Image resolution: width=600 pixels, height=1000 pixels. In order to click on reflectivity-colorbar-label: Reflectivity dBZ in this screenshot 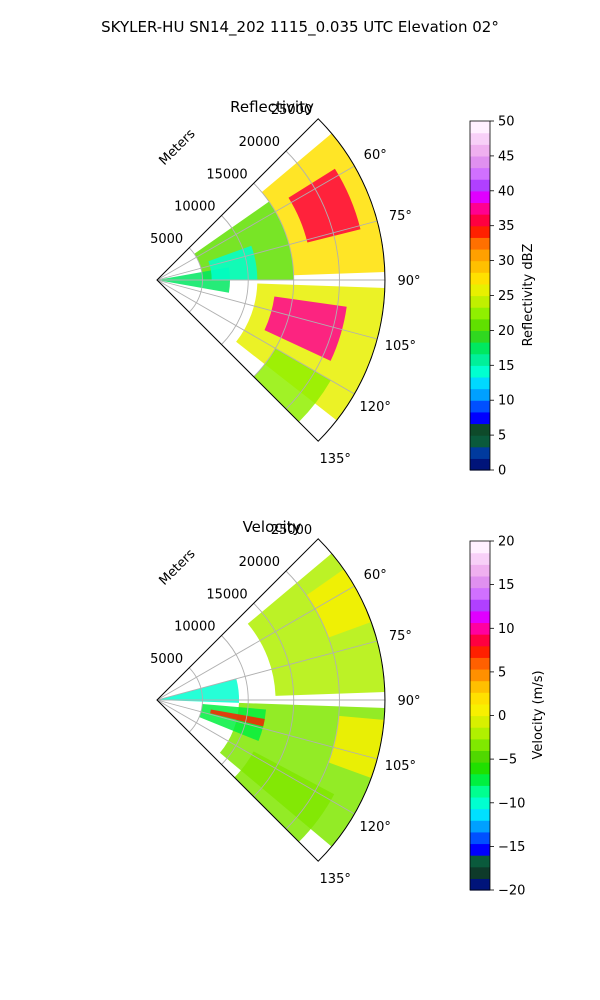, I will do `click(528, 295)`.